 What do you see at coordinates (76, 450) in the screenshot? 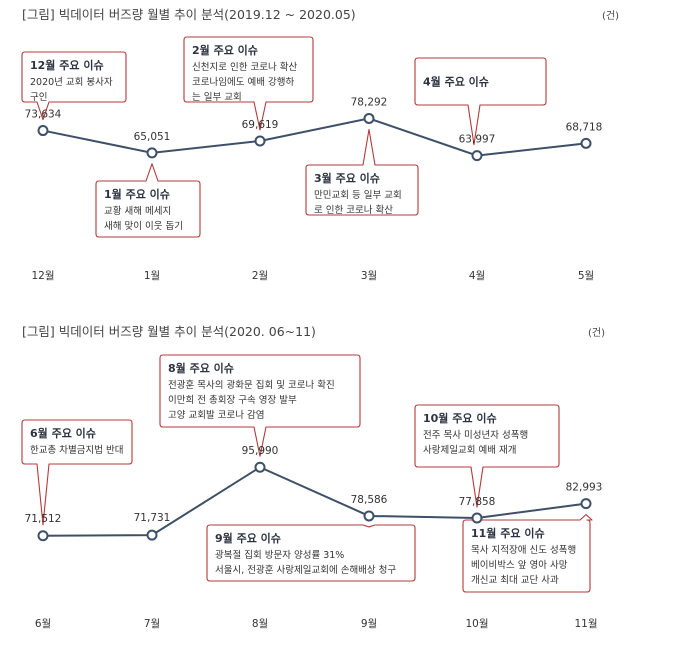
I see `callout-text: 한교총 차별금지법 반대` at bounding box center [76, 450].